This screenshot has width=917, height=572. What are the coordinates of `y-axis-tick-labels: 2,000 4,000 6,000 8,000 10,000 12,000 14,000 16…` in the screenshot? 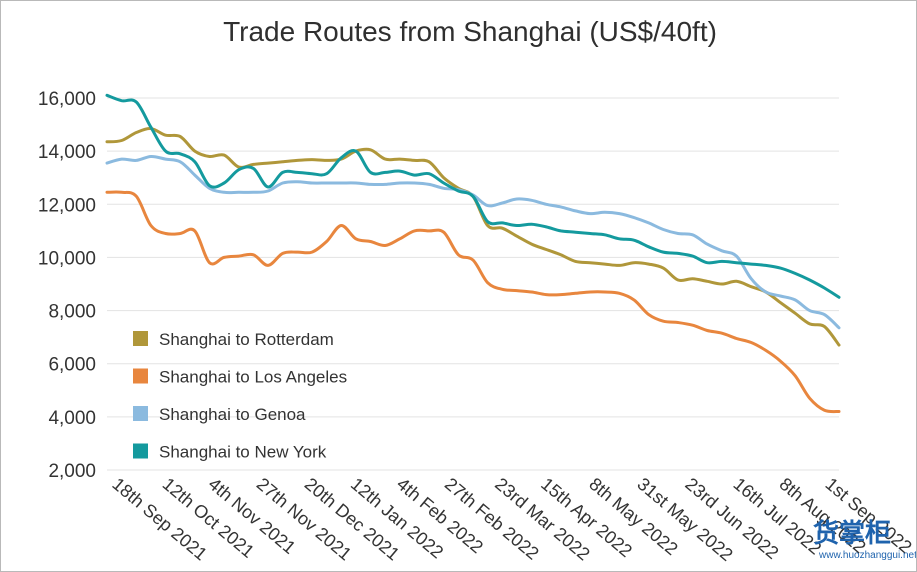 It's located at (67, 285).